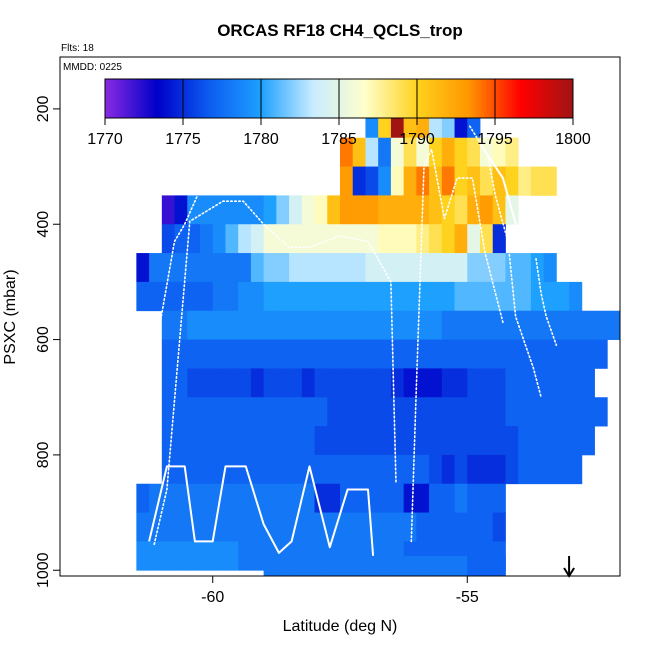  Describe the element at coordinates (261, 139) in the screenshot. I see `colorbar-tick-label: 1780` at that location.